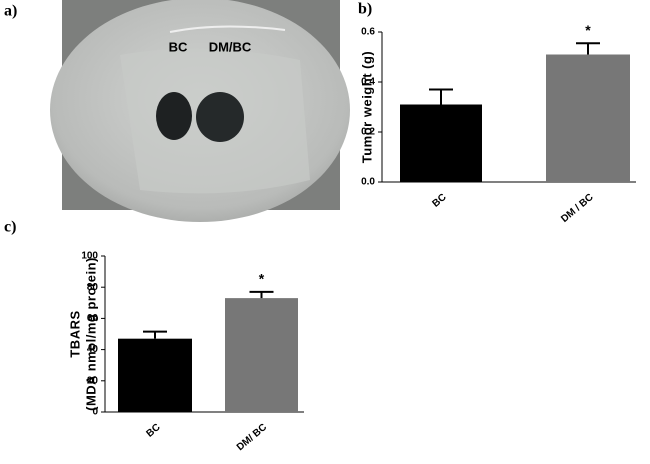 The image size is (650, 464). What do you see at coordinates (93, 287) in the screenshot?
I see `y-tick-label: 80` at bounding box center [93, 287].